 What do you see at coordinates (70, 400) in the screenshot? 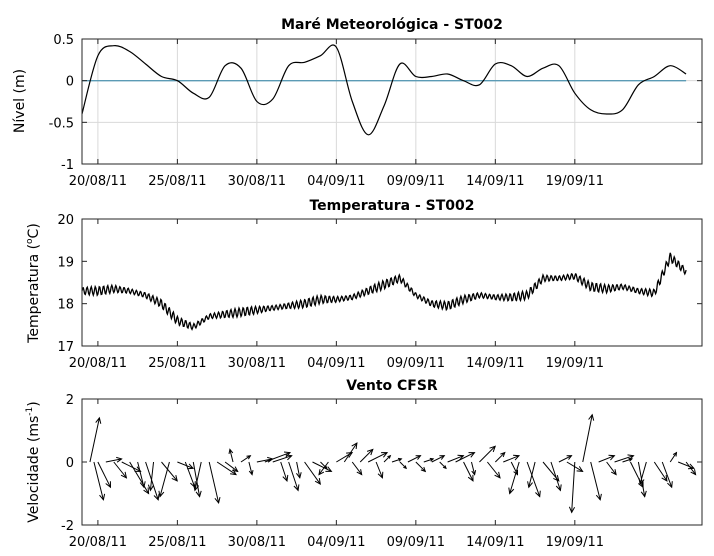
I see `y-tick-label: 2` at bounding box center [70, 400].